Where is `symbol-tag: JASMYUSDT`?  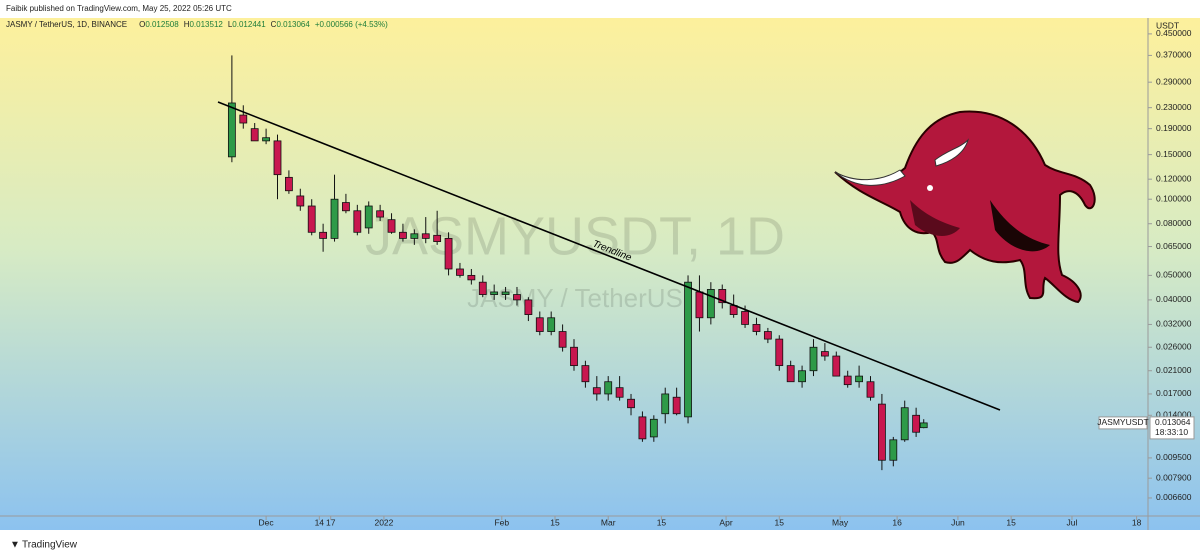
symbol-tag: JASMYUSDT is located at coordinates (1122, 422).